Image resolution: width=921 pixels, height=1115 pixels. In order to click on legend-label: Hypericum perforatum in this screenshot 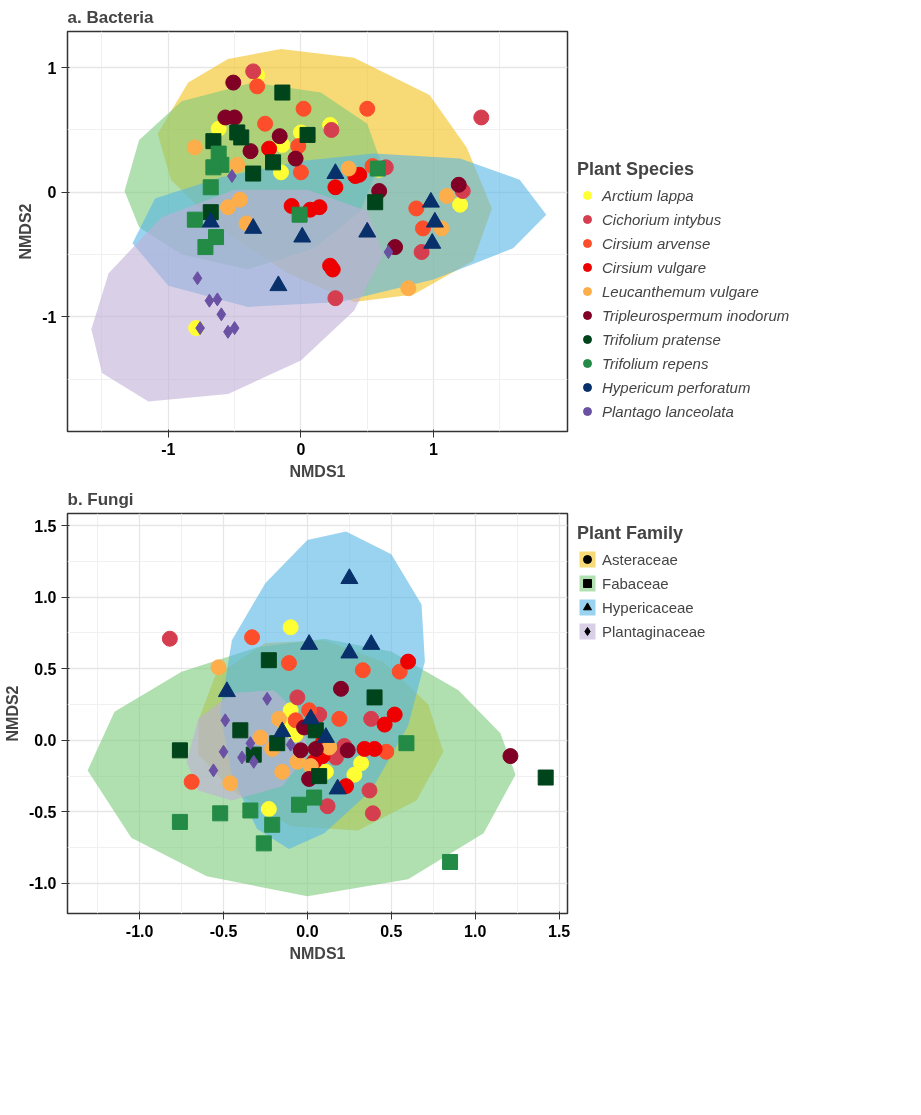, I will do `click(676, 387)`.